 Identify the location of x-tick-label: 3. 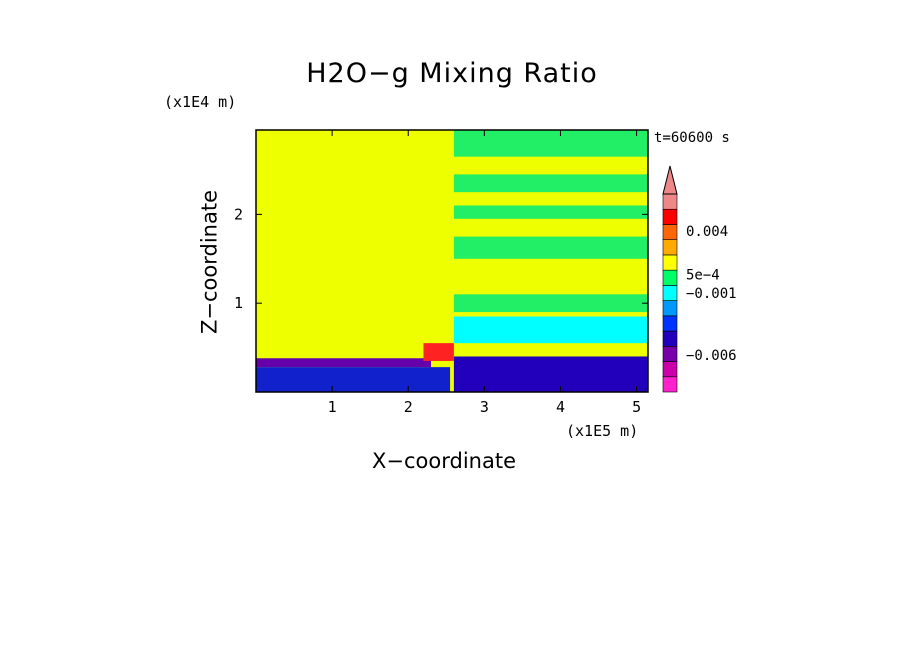
(484, 407).